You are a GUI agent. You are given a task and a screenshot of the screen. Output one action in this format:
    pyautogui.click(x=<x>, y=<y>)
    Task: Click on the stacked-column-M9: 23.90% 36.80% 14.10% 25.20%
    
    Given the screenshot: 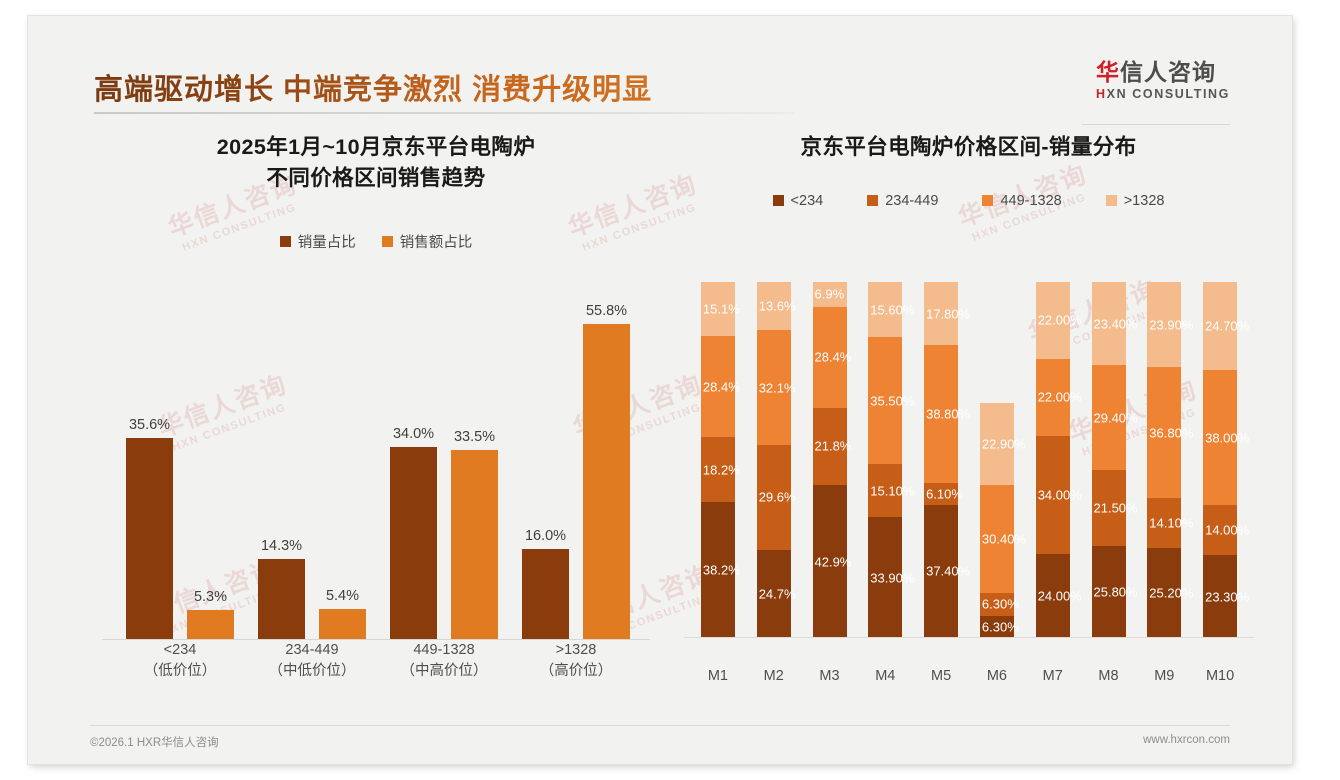 What is the action you would take?
    pyautogui.click(x=1170, y=460)
    